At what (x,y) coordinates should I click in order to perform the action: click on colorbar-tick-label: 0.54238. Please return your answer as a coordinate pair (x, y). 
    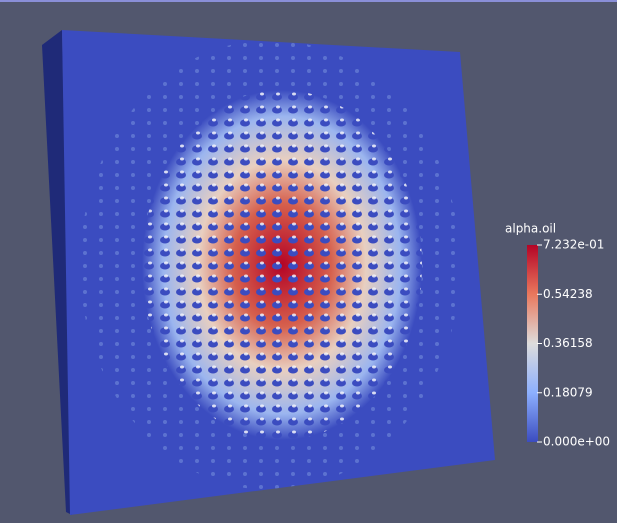
    Looking at the image, I should click on (568, 294).